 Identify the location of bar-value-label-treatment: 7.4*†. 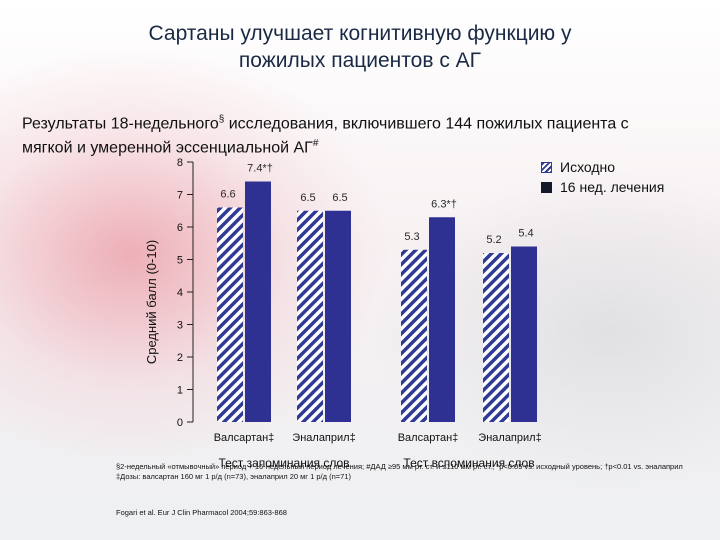
(260, 169).